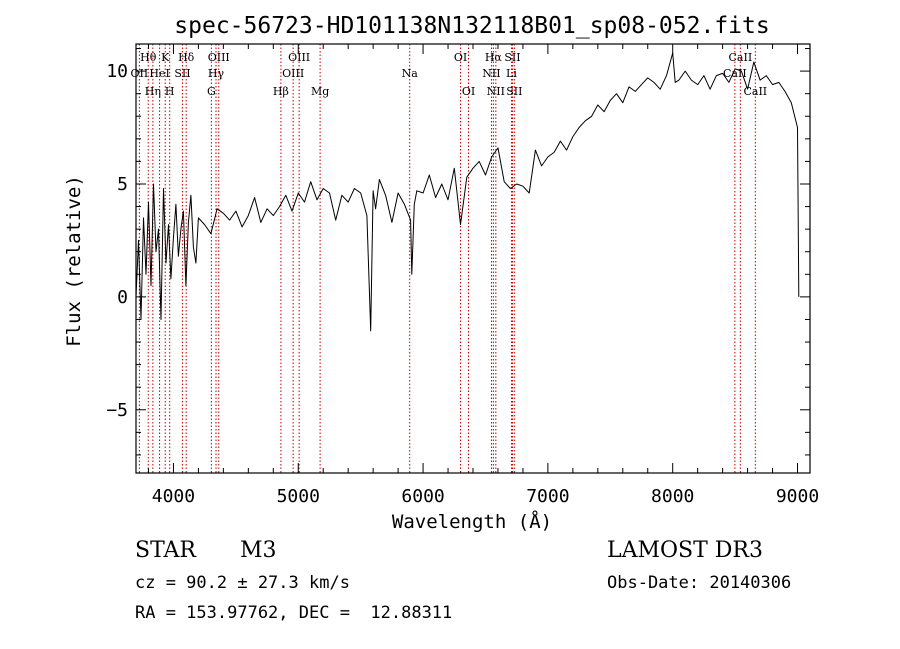 The height and width of the screenshot is (649, 900). What do you see at coordinates (699, 583) in the screenshot?
I see `observation-date: Obs-Date: 20140306` at bounding box center [699, 583].